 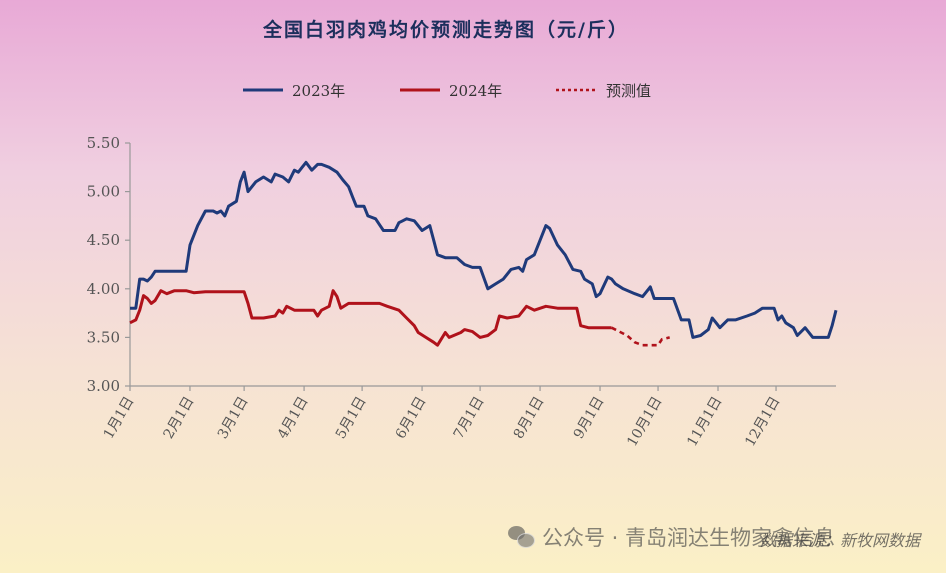 I want to click on legend: 2023年 2024年 预测值, so click(x=447, y=91).